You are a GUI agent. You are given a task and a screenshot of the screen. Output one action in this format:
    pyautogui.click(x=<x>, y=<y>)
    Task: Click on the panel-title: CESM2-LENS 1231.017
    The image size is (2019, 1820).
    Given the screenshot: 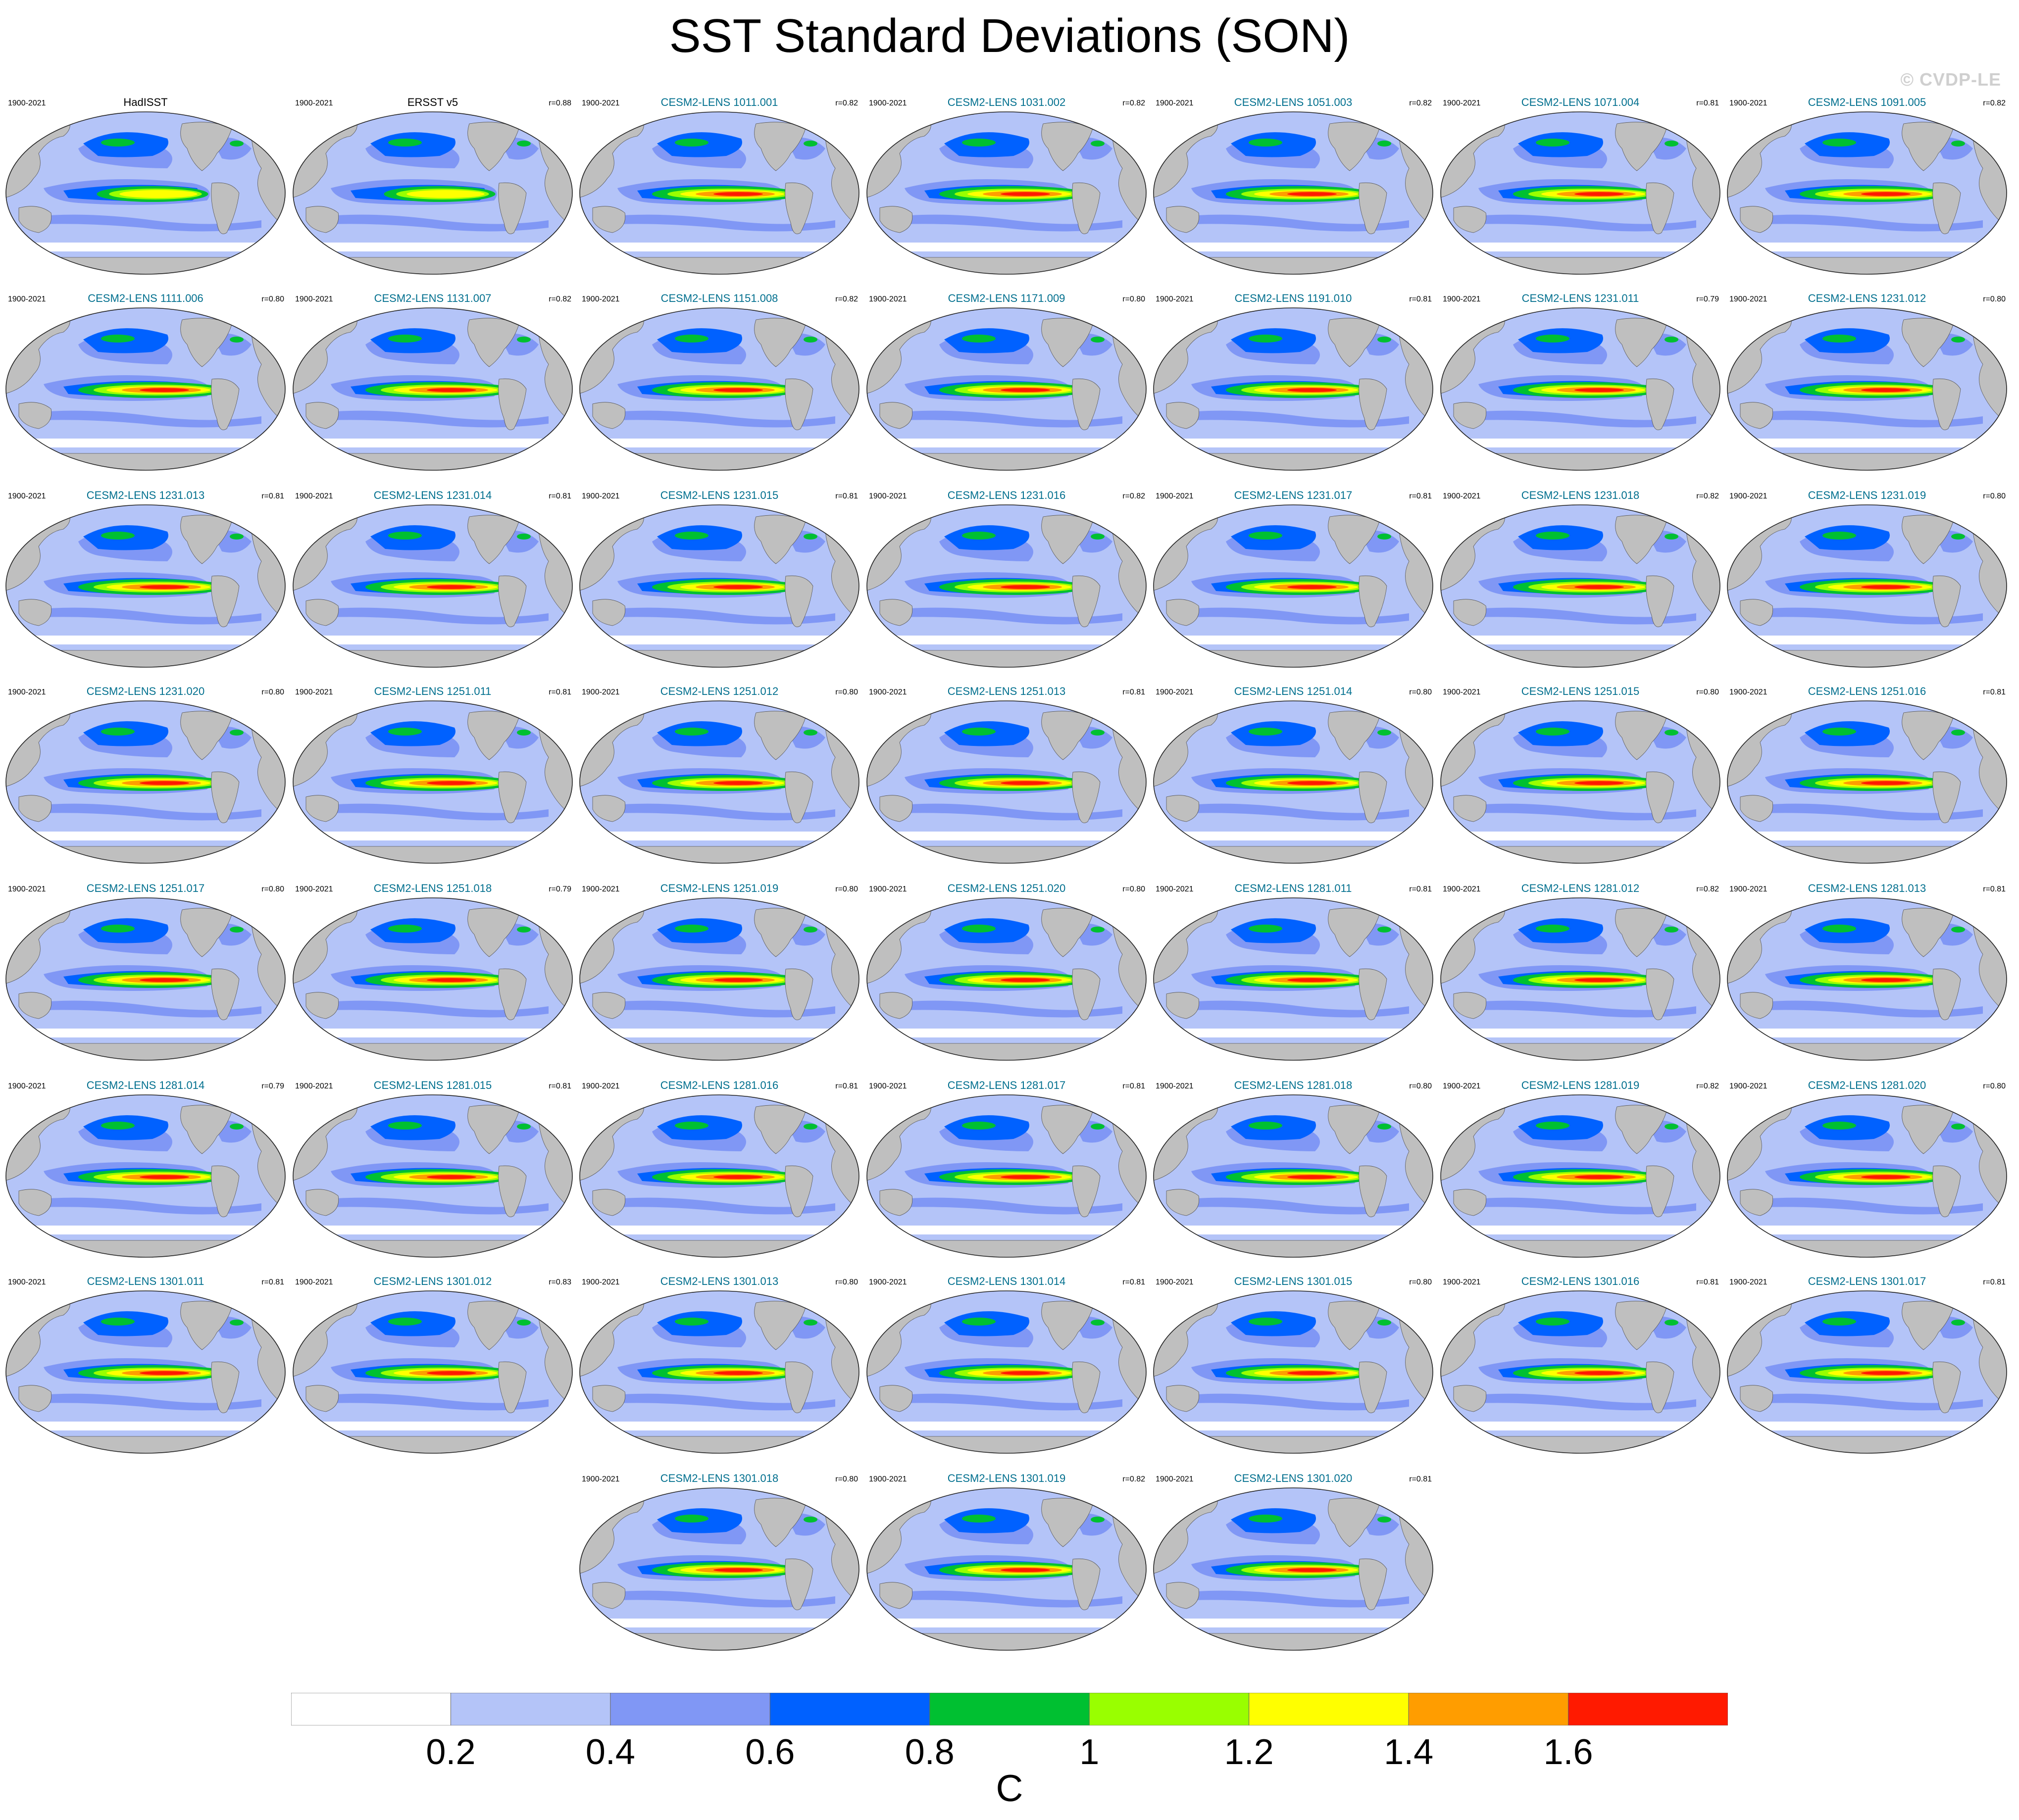 What is the action you would take?
    pyautogui.click(x=1293, y=495)
    